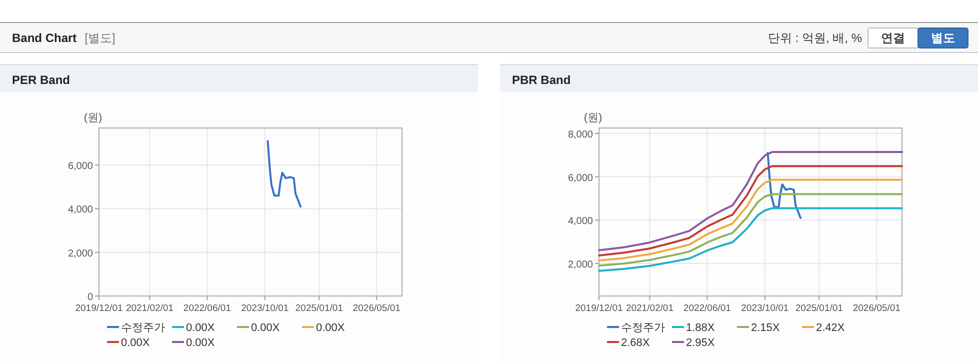 The width and height of the screenshot is (978, 364). Describe the element at coordinates (943, 38) in the screenshot. I see `text: 별도` at that location.